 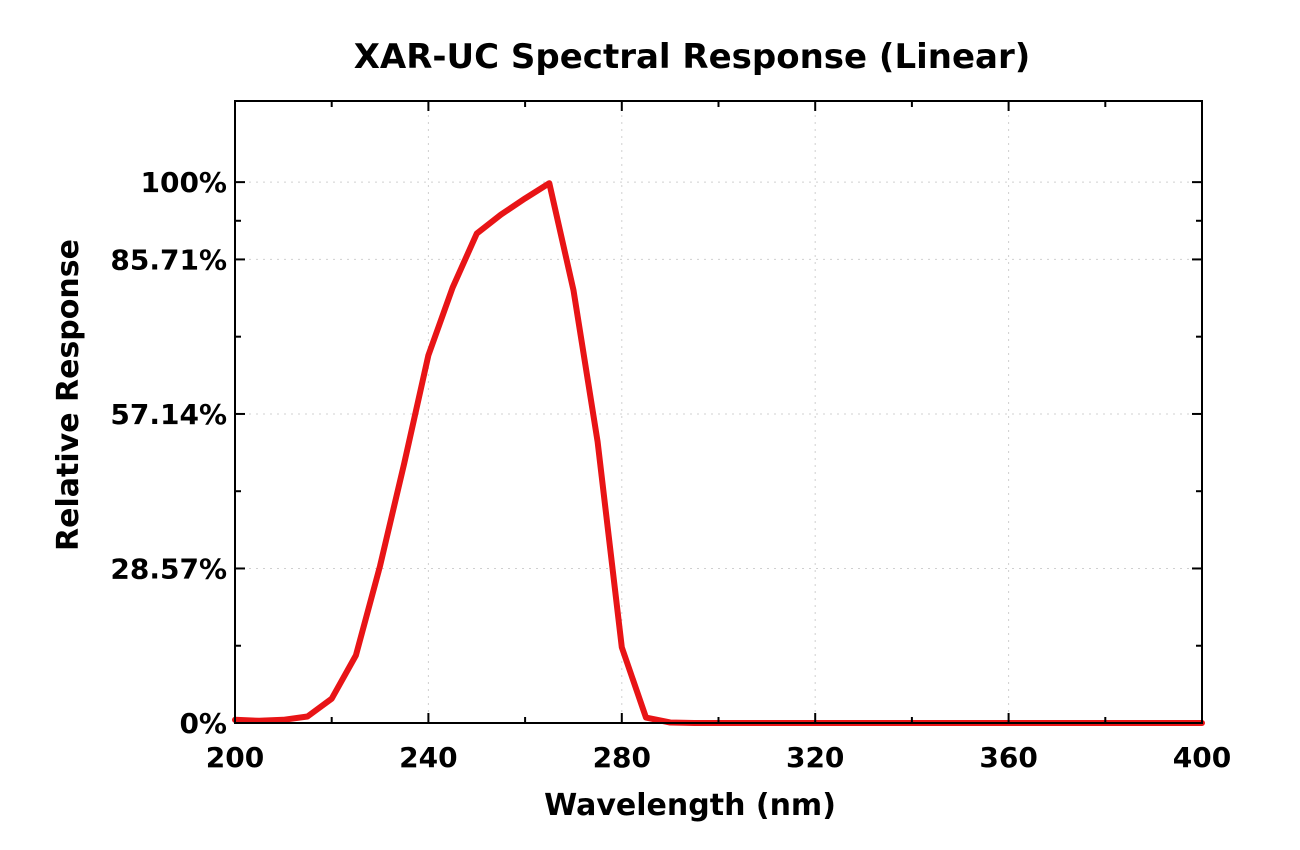 I want to click on x-axis-label: Wavelength (nm), so click(x=690, y=805).